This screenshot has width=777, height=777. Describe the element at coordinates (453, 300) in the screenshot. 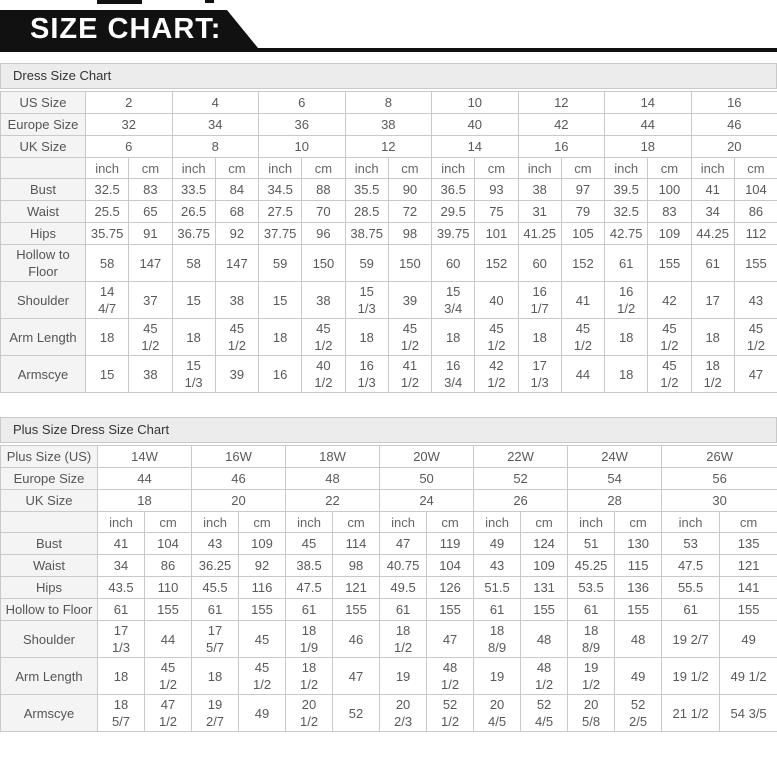

I see `measure-cell-inch: 15 3/4` at that location.